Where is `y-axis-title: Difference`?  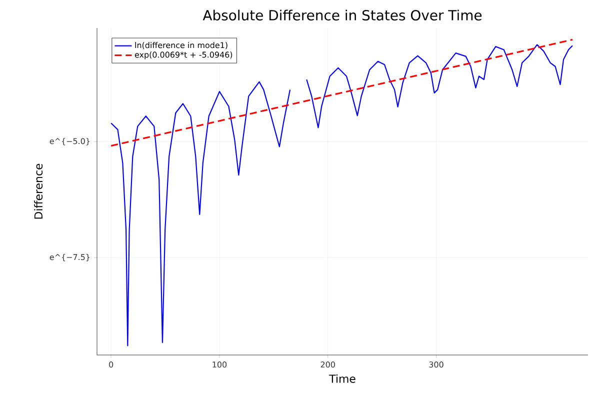 y-axis-title: Difference is located at coordinates (38, 191).